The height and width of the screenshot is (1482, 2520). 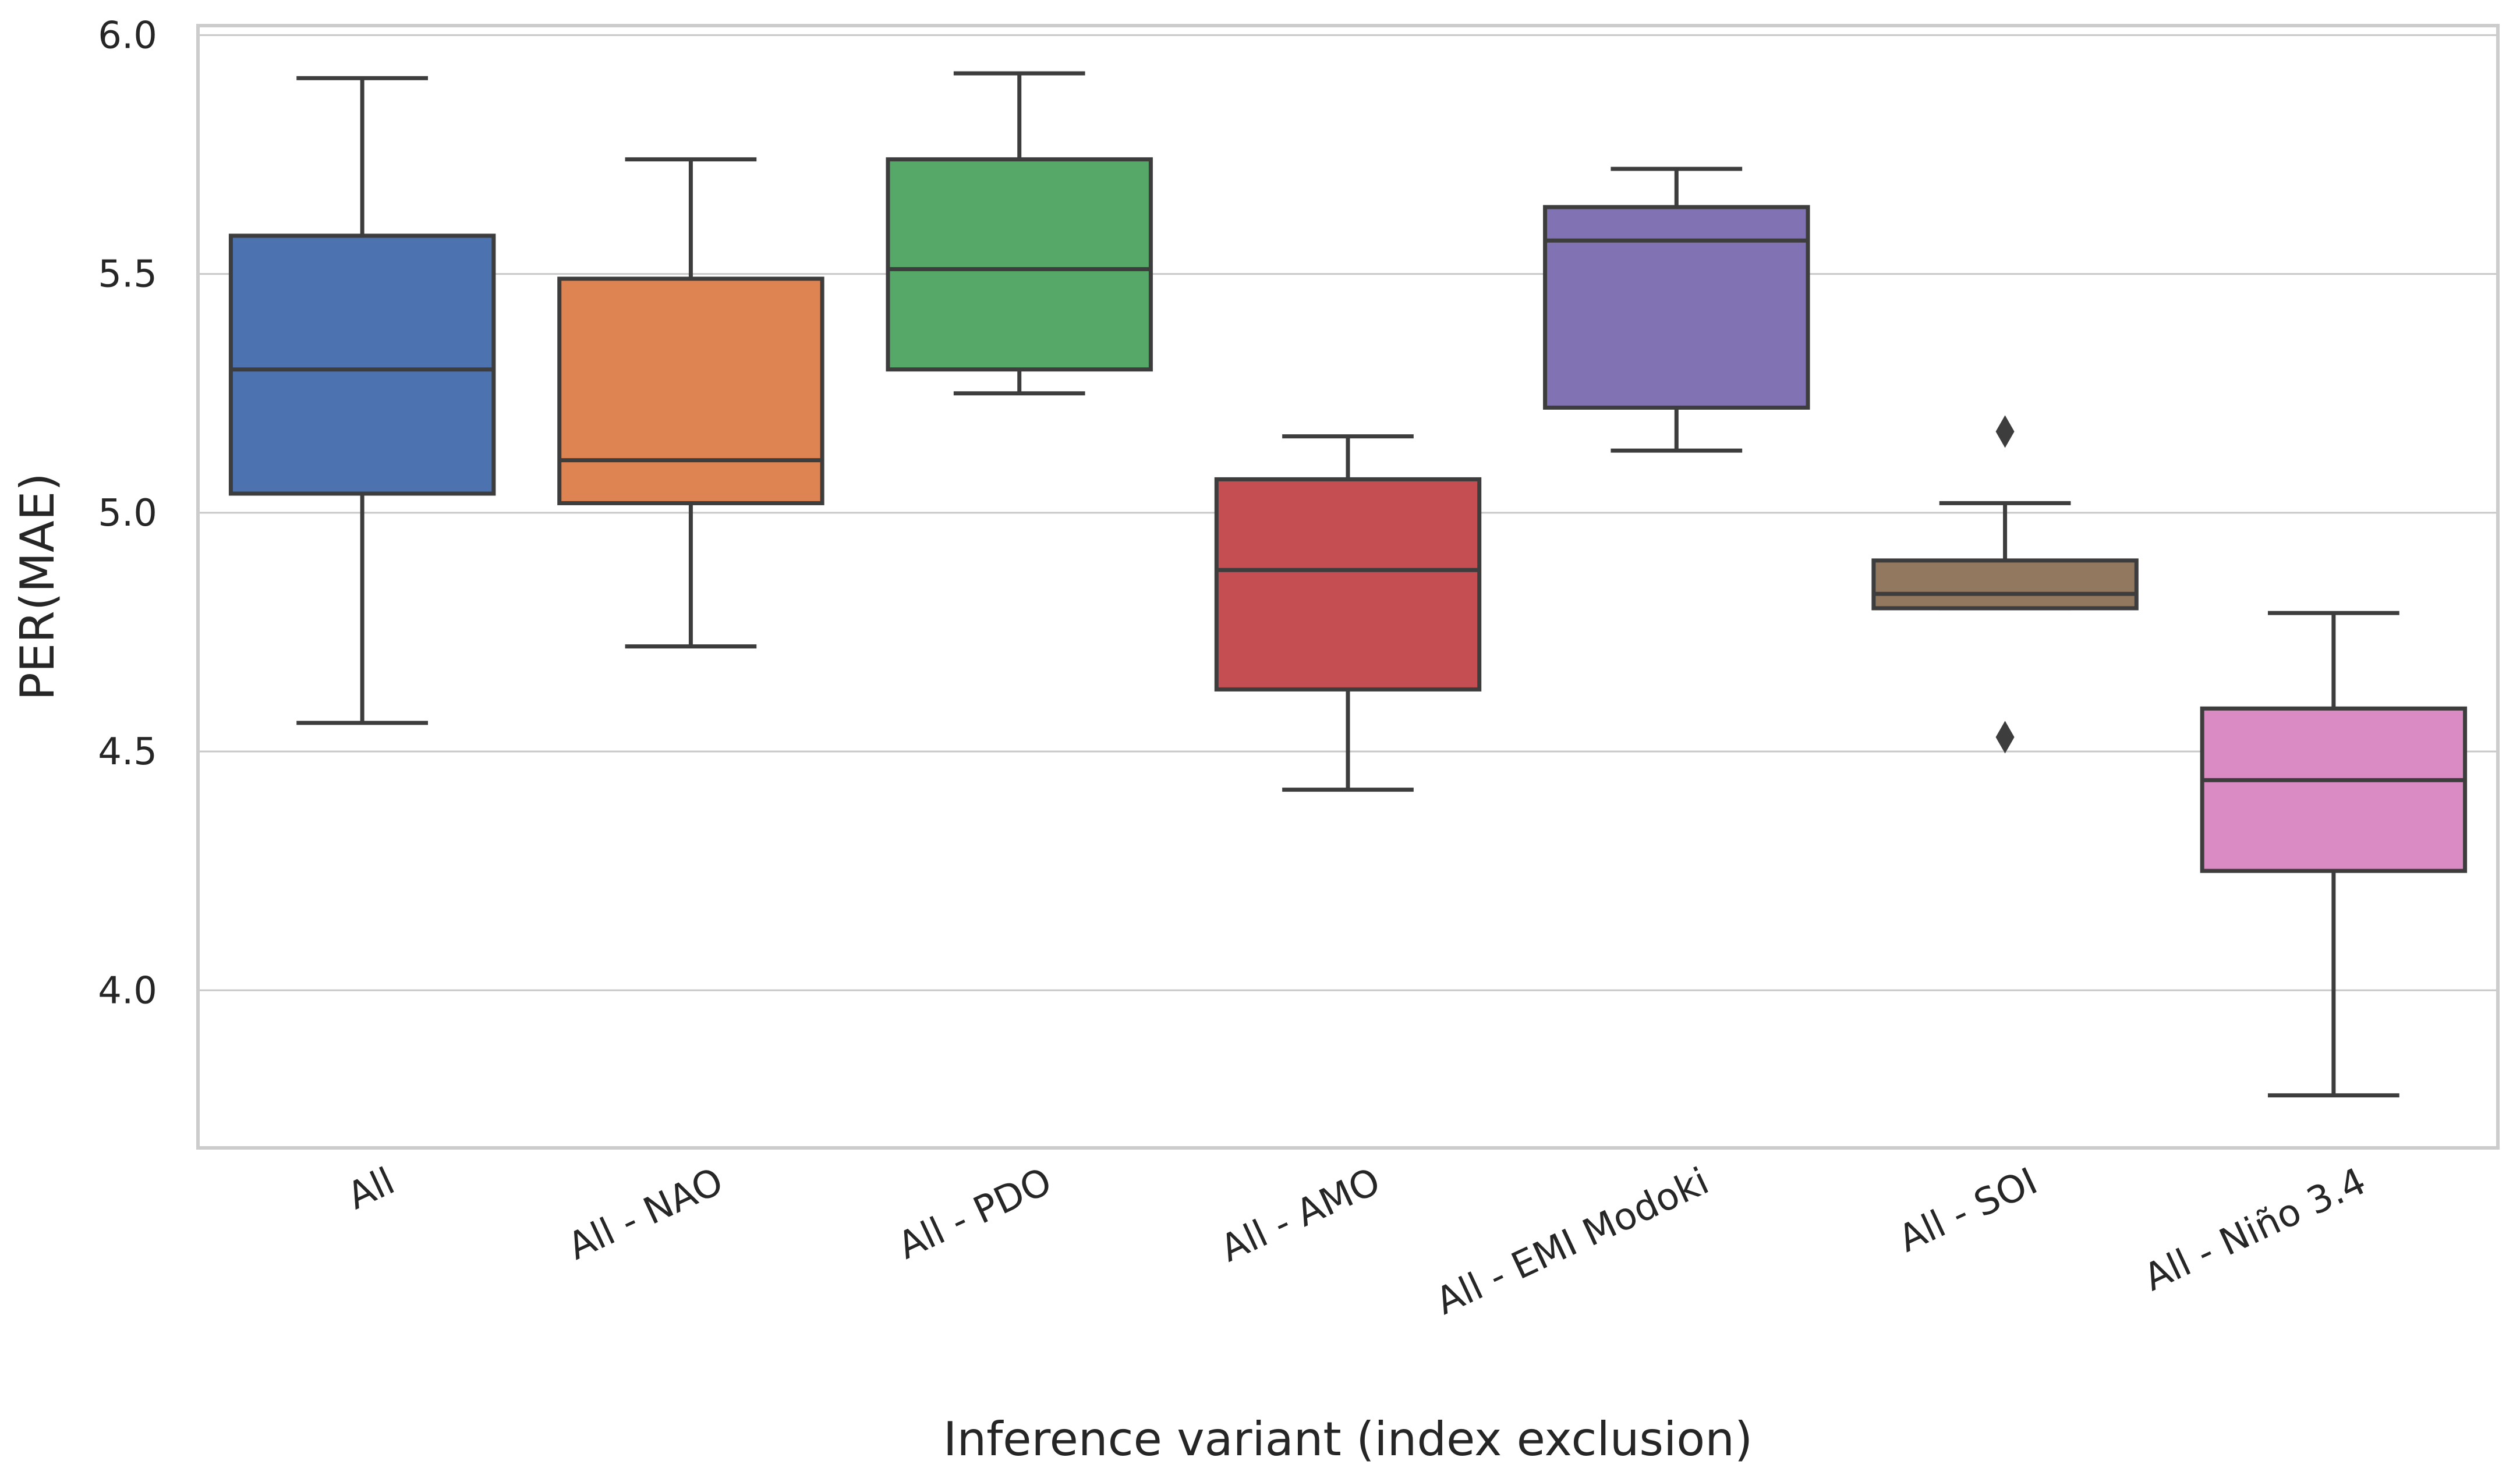 I want to click on y-tick-label: 4.5, so click(x=127, y=752).